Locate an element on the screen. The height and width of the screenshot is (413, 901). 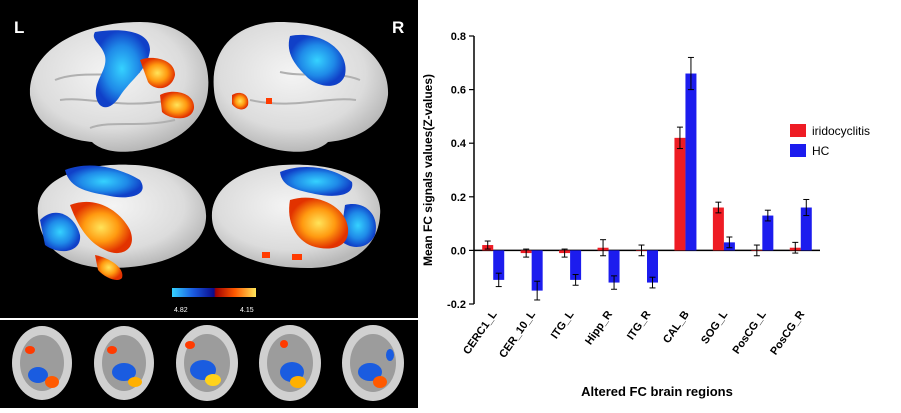
colorbar-max-label: 4.15 is located at coordinates (247, 310).